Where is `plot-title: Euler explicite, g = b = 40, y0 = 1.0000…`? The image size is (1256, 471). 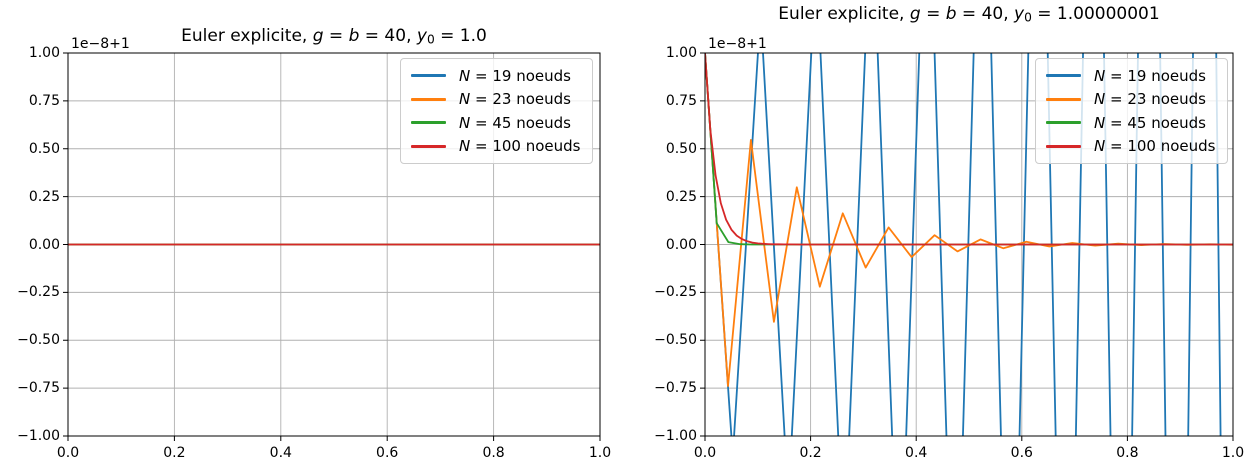 plot-title: Euler explicite, g = b = 40, y0 = 1.0000… is located at coordinates (968, 16).